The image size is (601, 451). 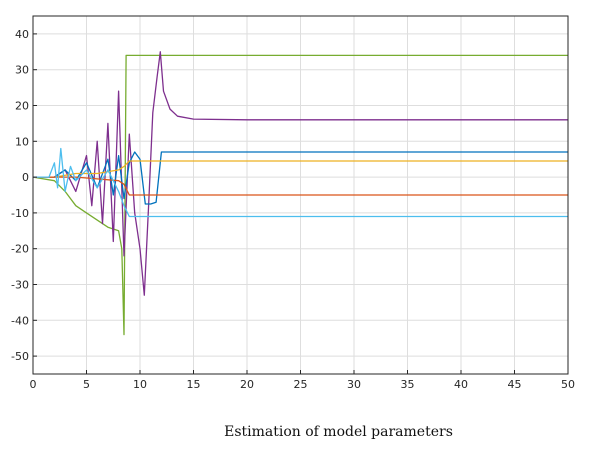 What do you see at coordinates (22, 141) in the screenshot?
I see `y-tick-label: 10` at bounding box center [22, 141].